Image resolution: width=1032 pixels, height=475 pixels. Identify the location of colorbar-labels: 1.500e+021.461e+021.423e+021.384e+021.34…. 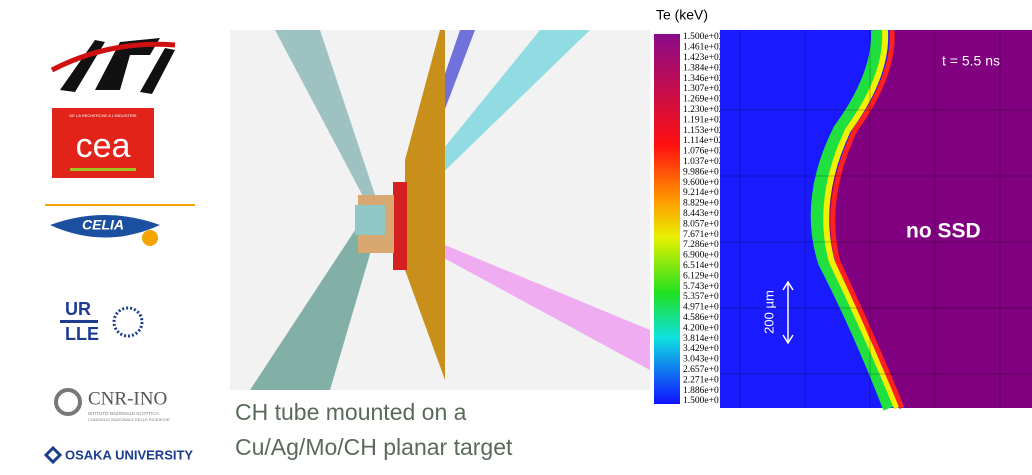
(703, 219).